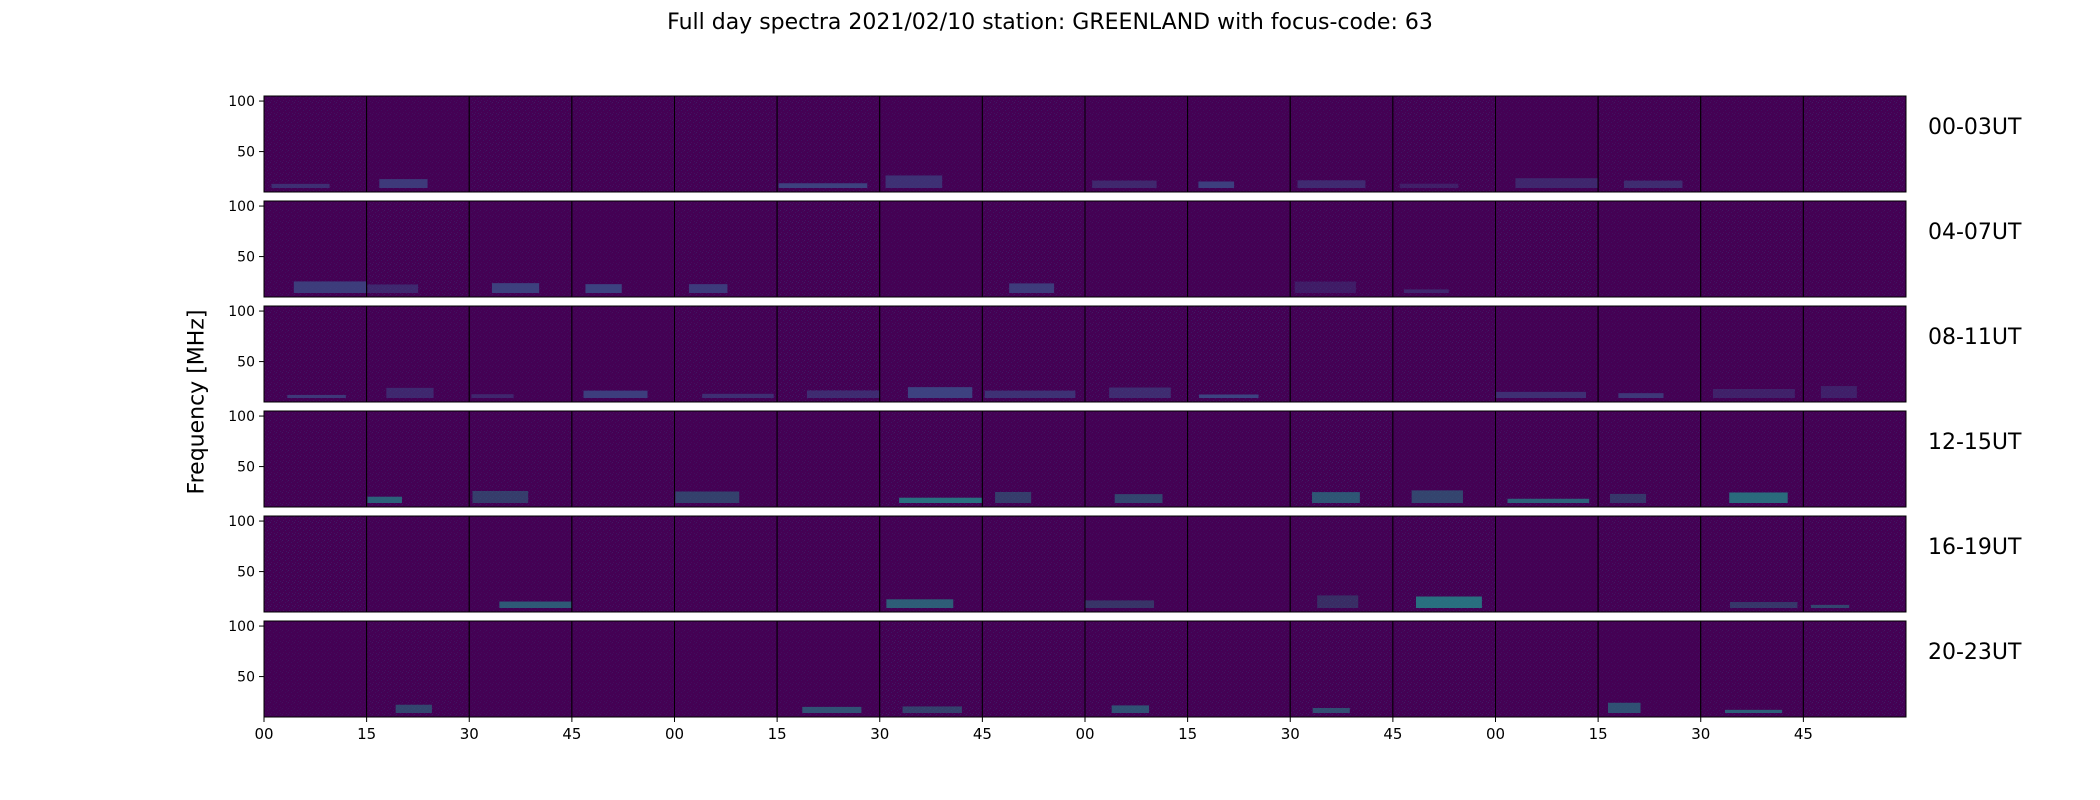  What do you see at coordinates (1975, 337) in the screenshot?
I see `row-time-label: 08-11UT` at bounding box center [1975, 337].